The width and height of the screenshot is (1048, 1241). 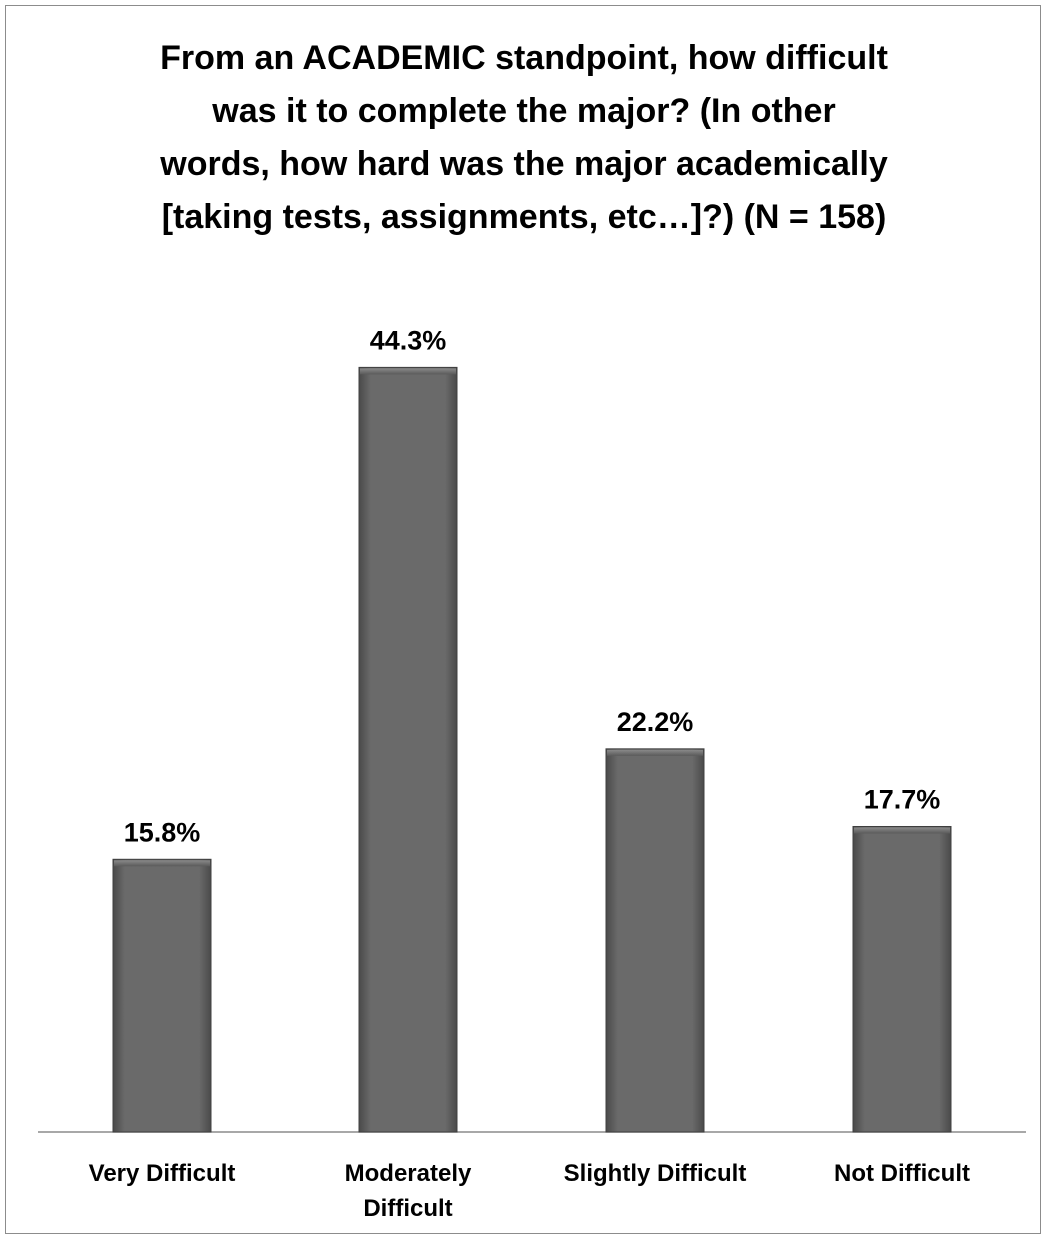 What do you see at coordinates (162, 1173) in the screenshot?
I see `category-label-0: Very Difficult` at bounding box center [162, 1173].